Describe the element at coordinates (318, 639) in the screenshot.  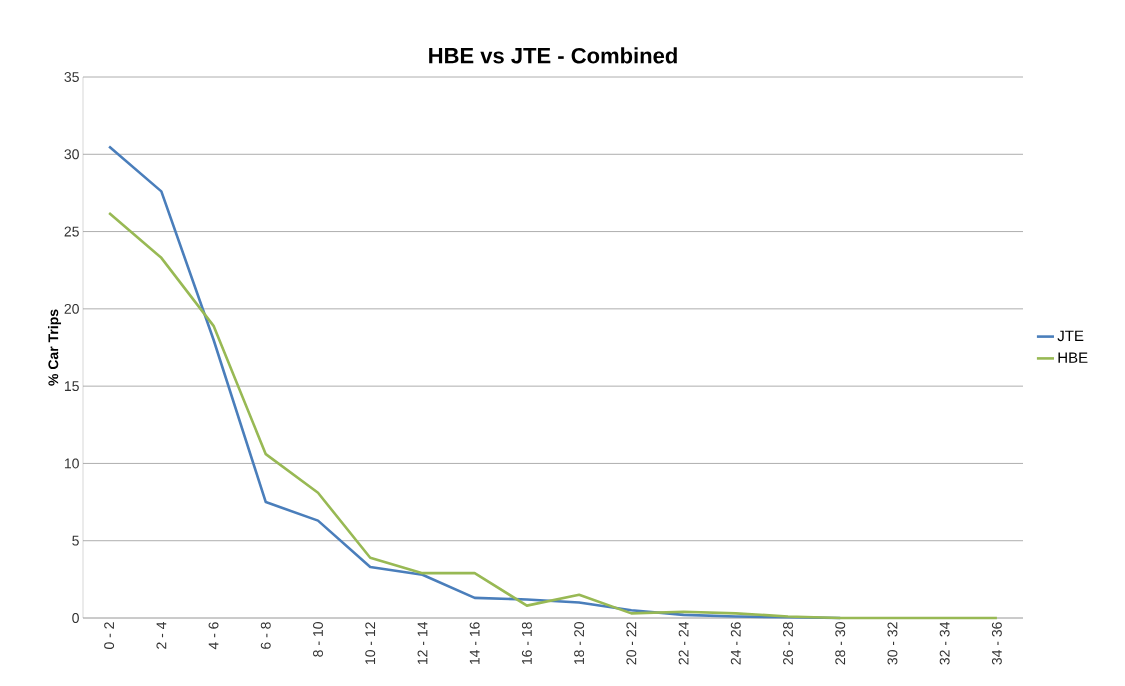
I see `x-tick-label: 8 - 10` at that location.